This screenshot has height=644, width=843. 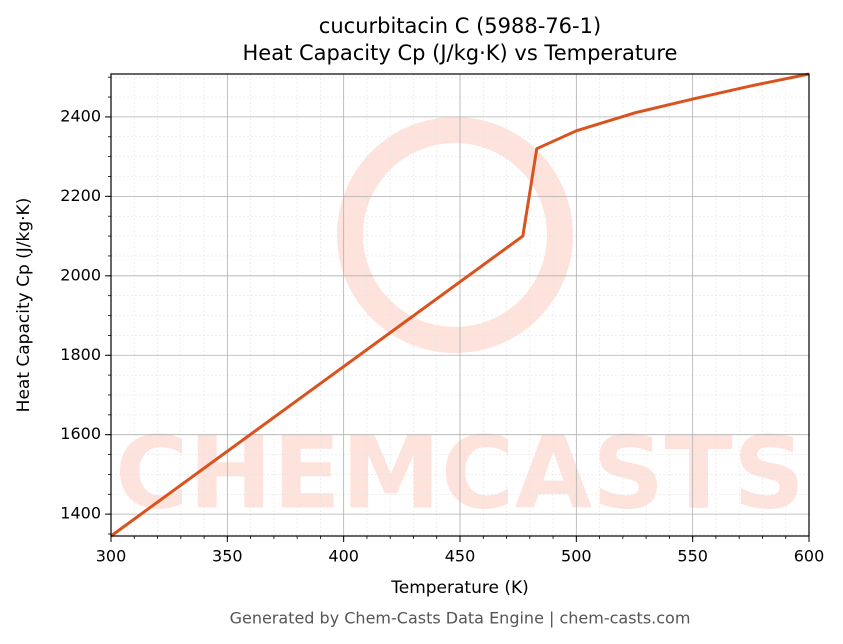 What do you see at coordinates (80, 513) in the screenshot?
I see `y-tick-label: 1400` at bounding box center [80, 513].